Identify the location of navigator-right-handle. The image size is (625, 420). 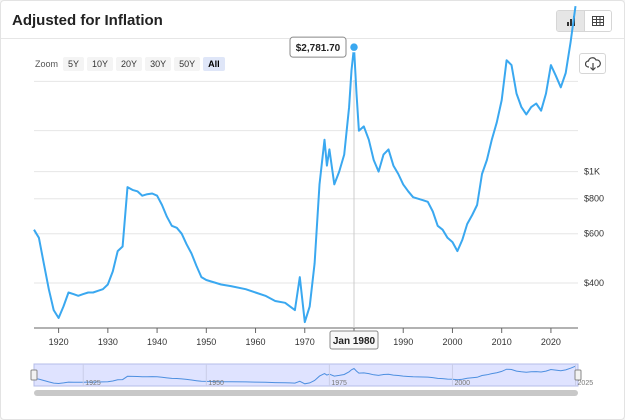
(578, 375).